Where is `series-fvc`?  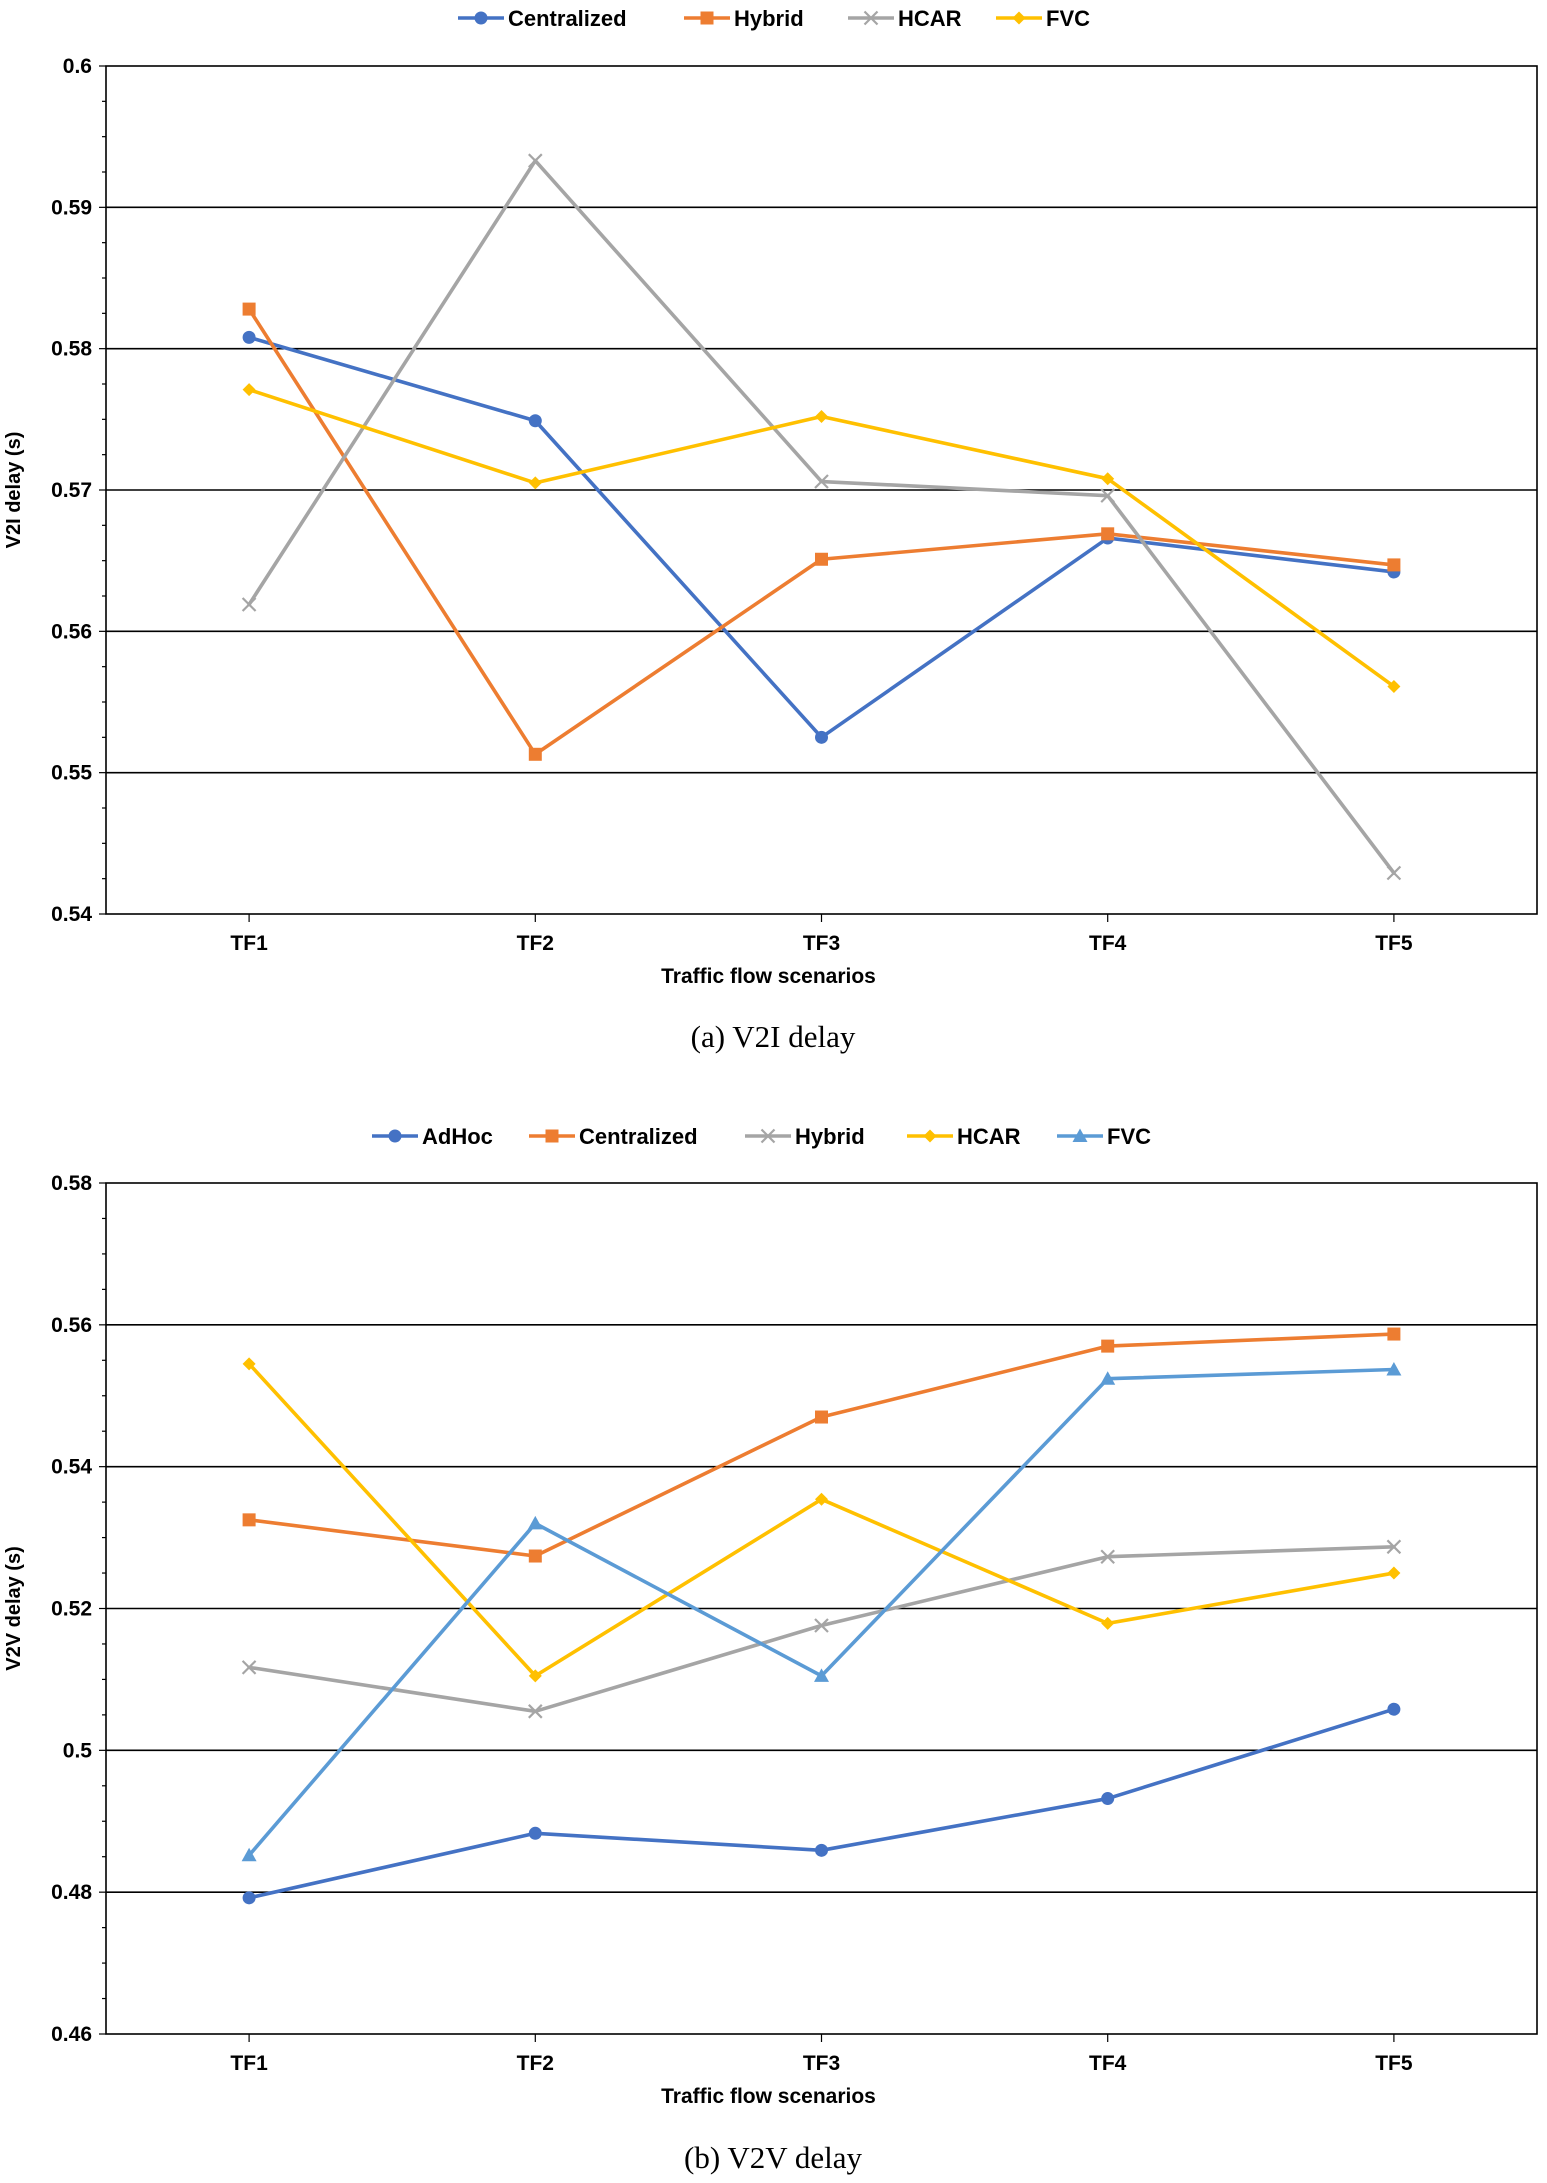
series-fvc is located at coordinates (821, 538).